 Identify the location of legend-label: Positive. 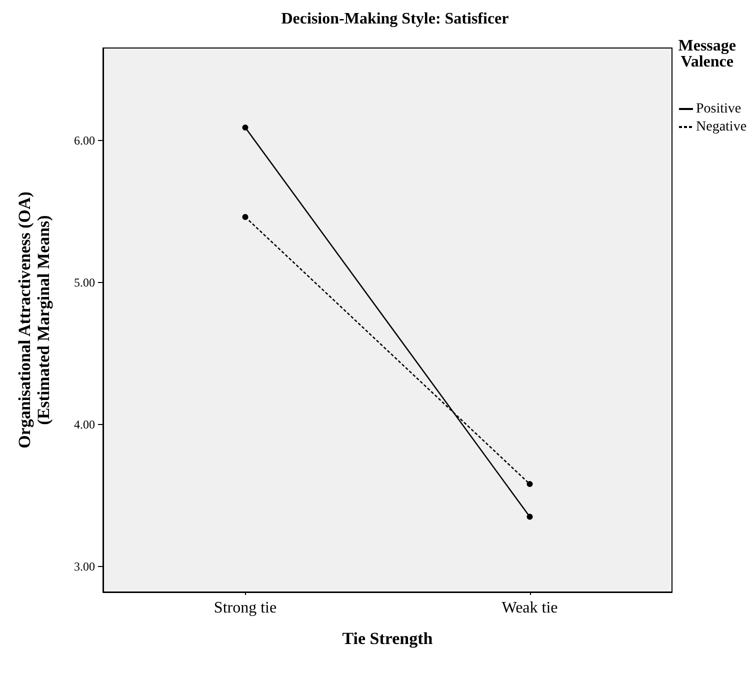
(719, 109).